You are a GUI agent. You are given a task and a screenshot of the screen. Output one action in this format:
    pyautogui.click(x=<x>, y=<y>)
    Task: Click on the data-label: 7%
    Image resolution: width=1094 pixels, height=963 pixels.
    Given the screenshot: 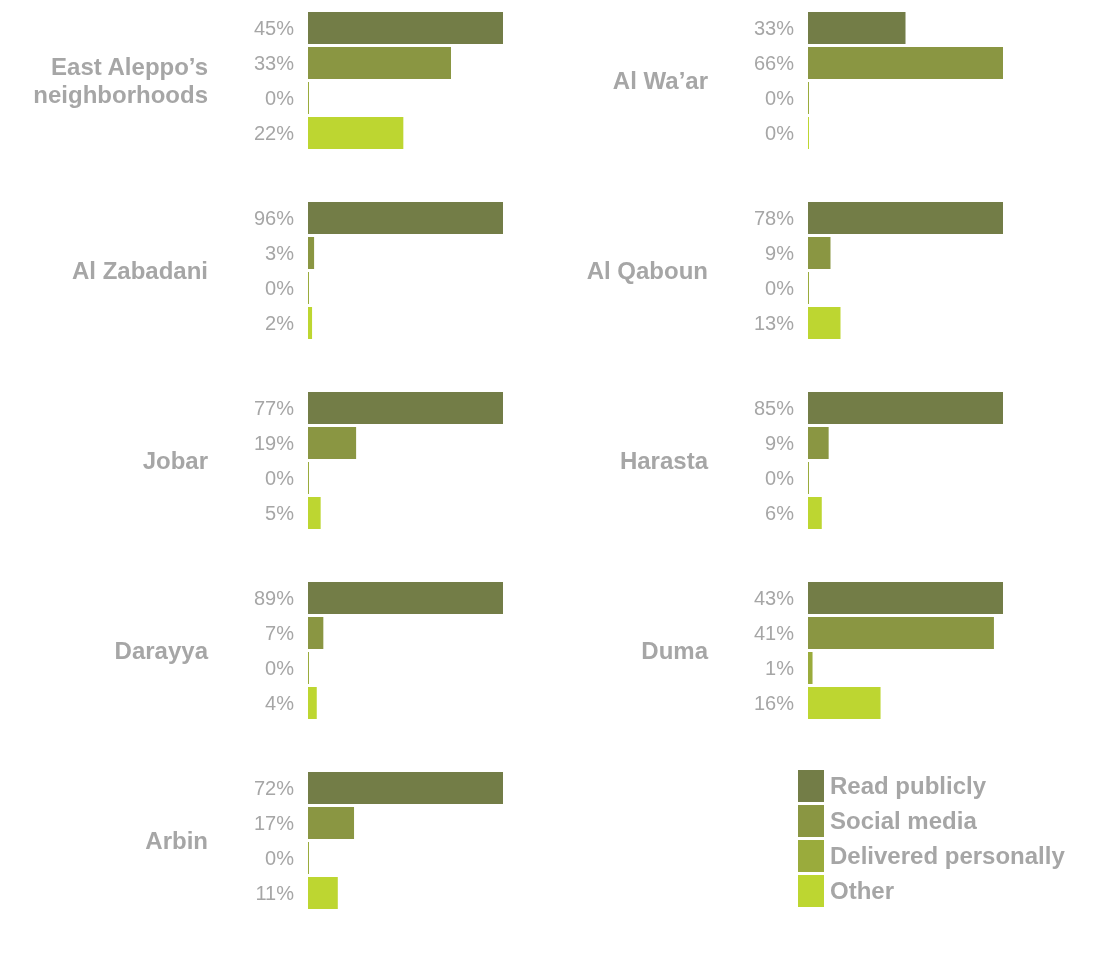 What is the action you would take?
    pyautogui.click(x=280, y=633)
    